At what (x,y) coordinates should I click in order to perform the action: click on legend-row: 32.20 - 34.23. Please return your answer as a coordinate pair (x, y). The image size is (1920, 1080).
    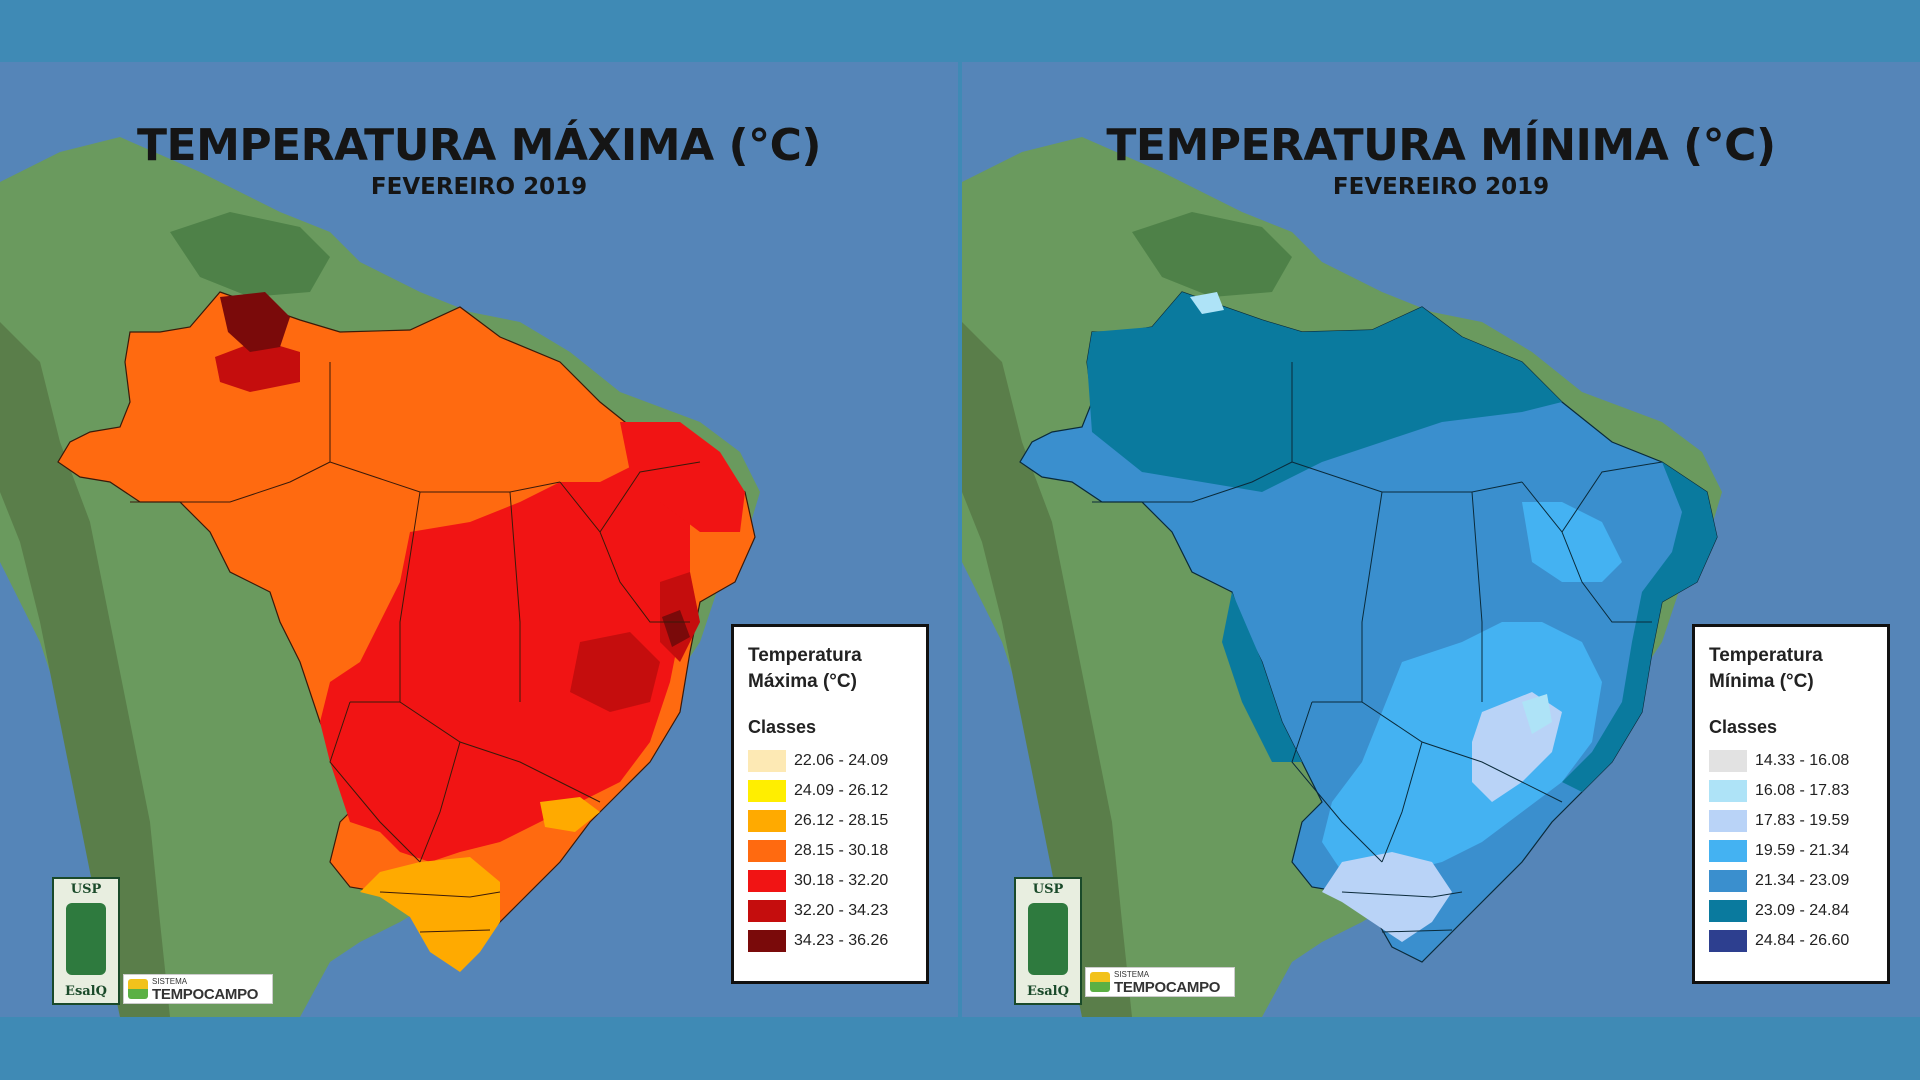
    Looking at the image, I should click on (830, 911).